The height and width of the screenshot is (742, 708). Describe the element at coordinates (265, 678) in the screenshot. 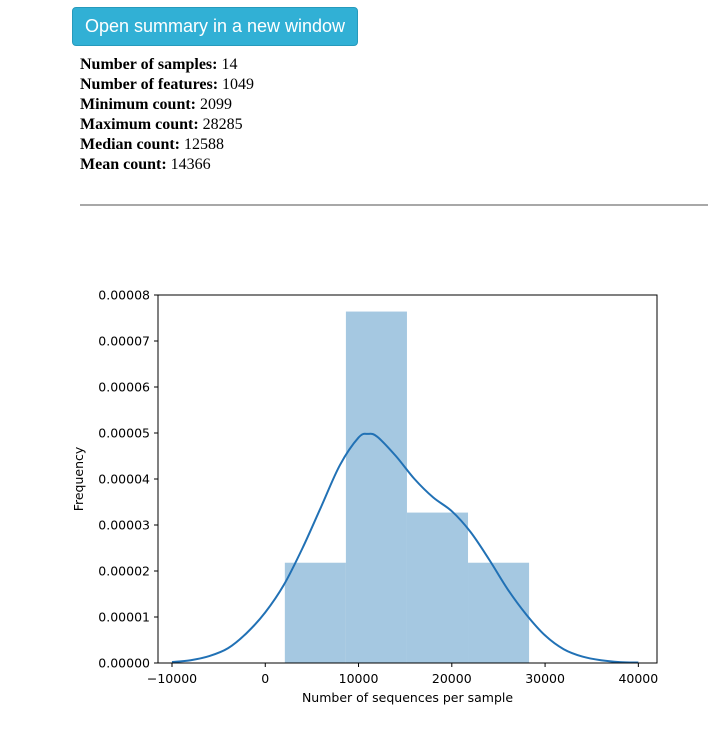

I see `x-tick-label: 0` at that location.